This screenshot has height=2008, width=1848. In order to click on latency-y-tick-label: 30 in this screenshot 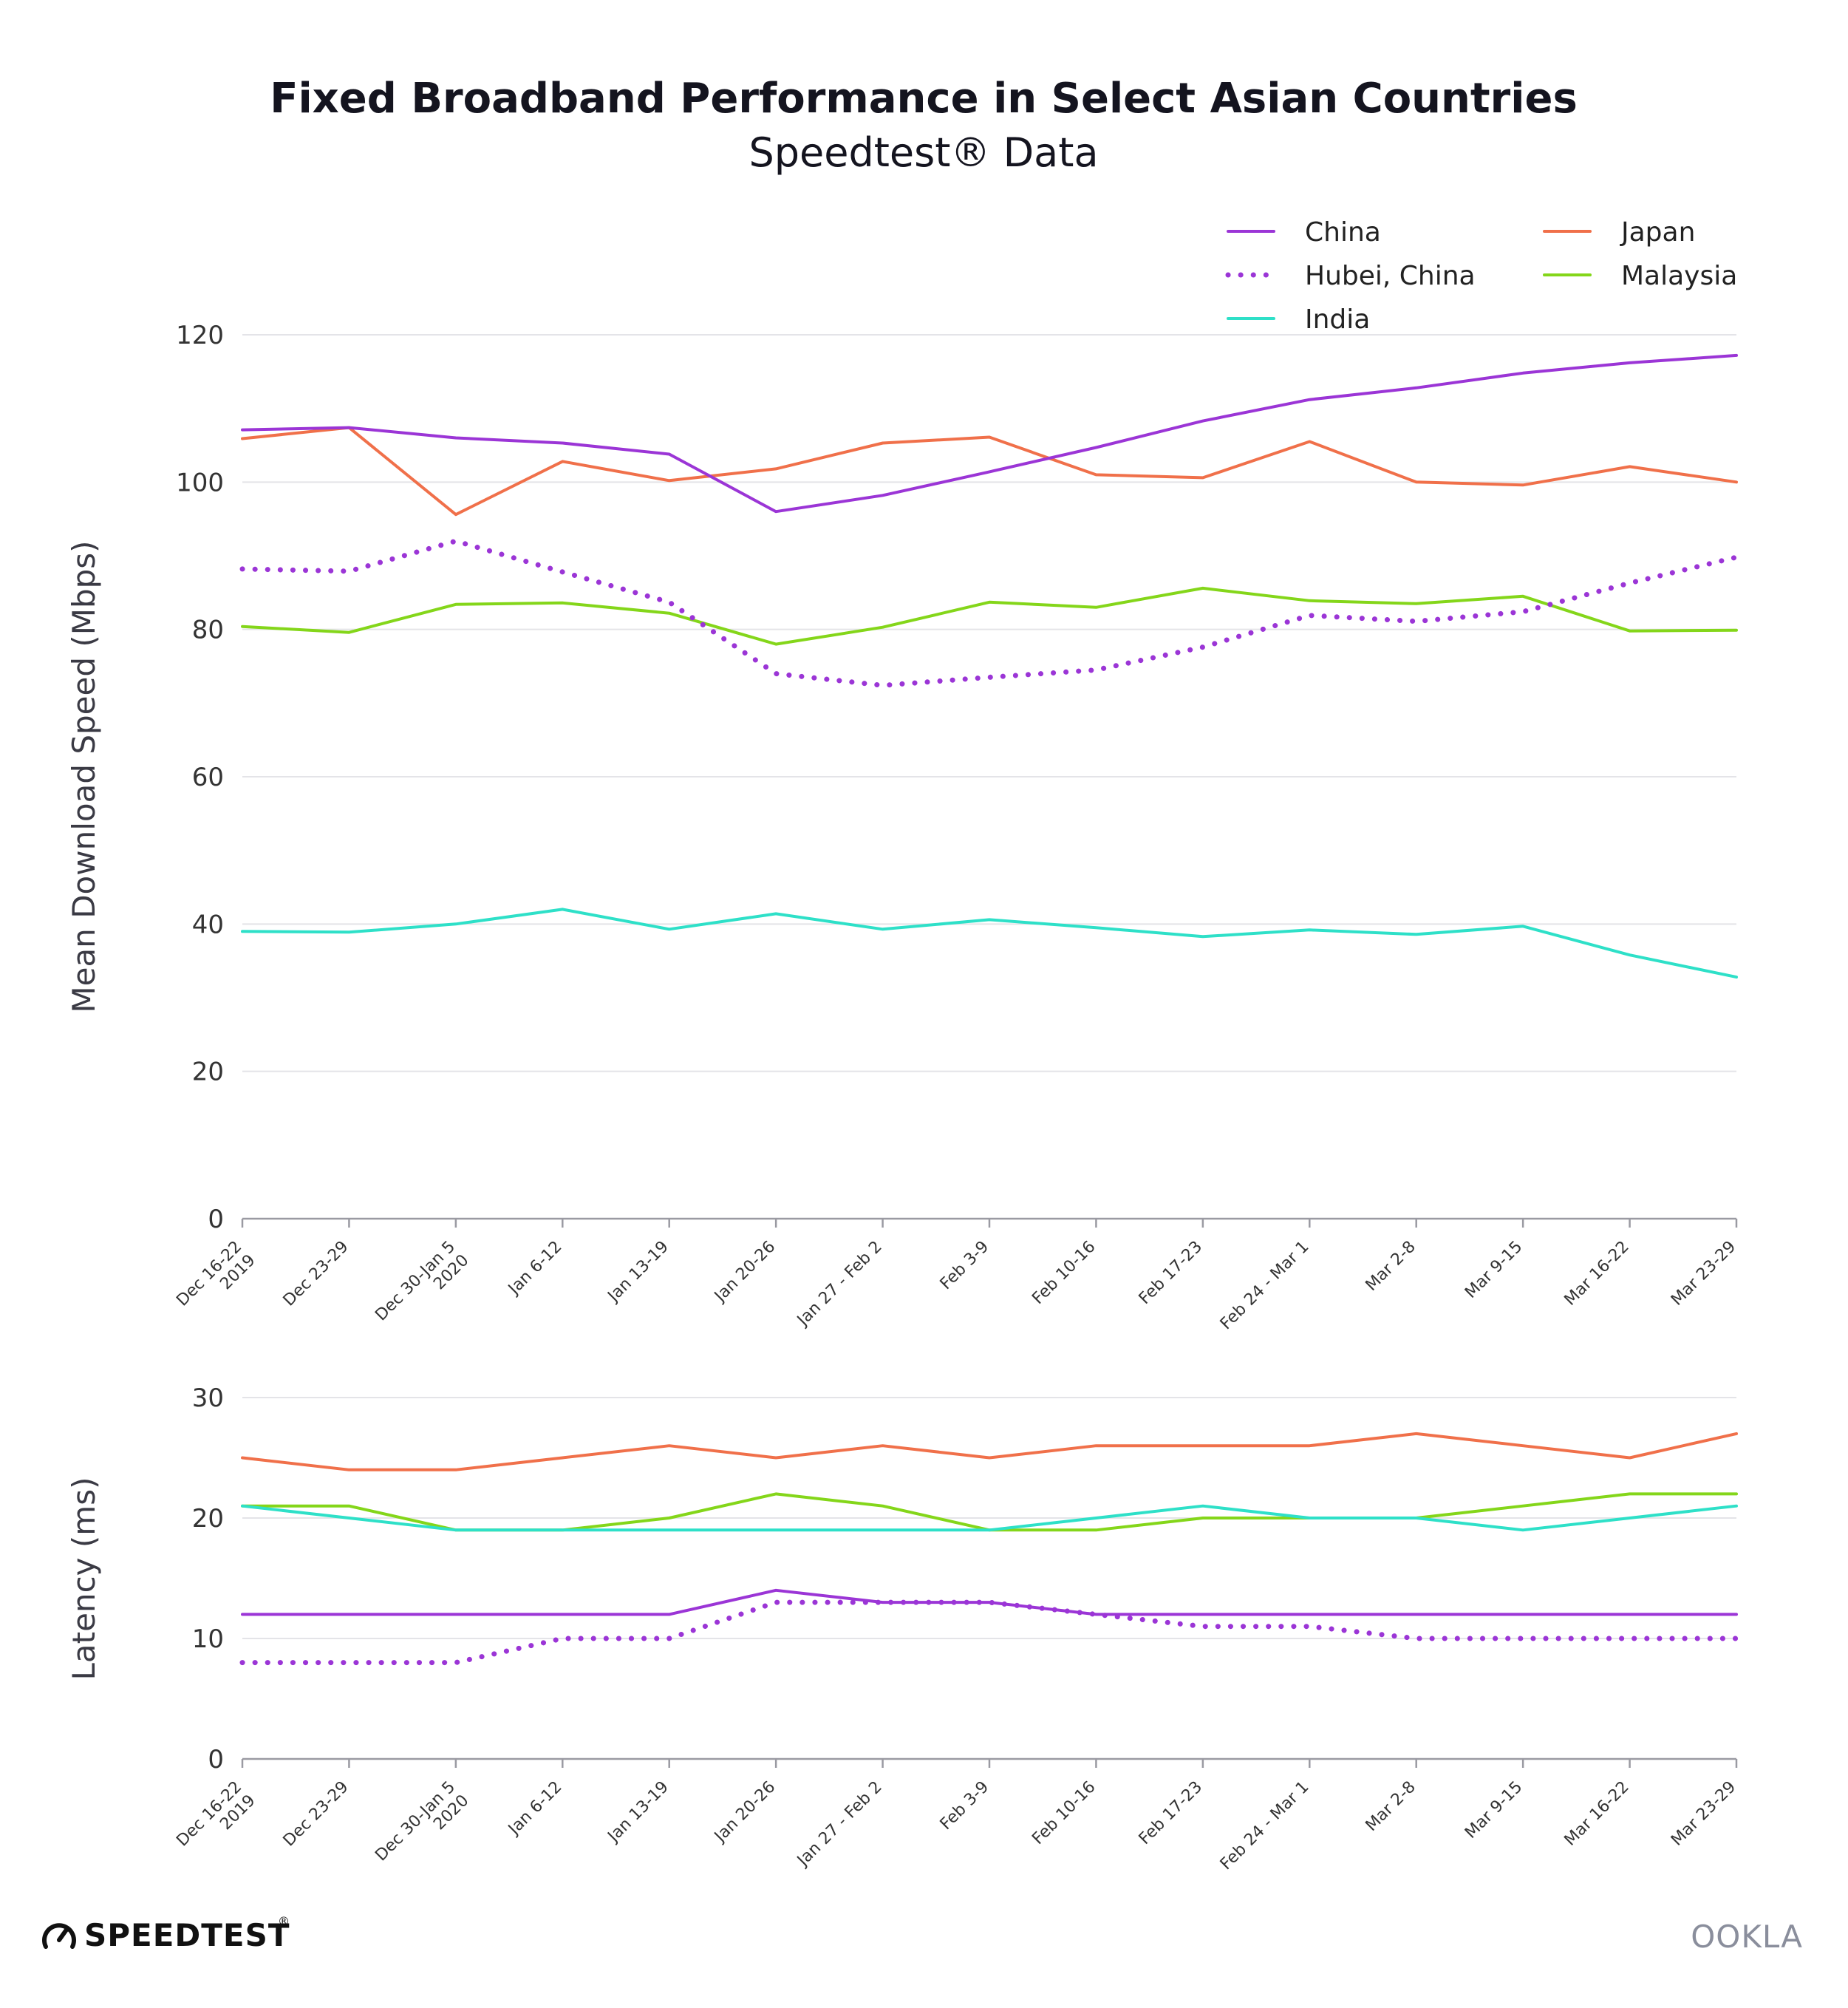, I will do `click(208, 1398)`.